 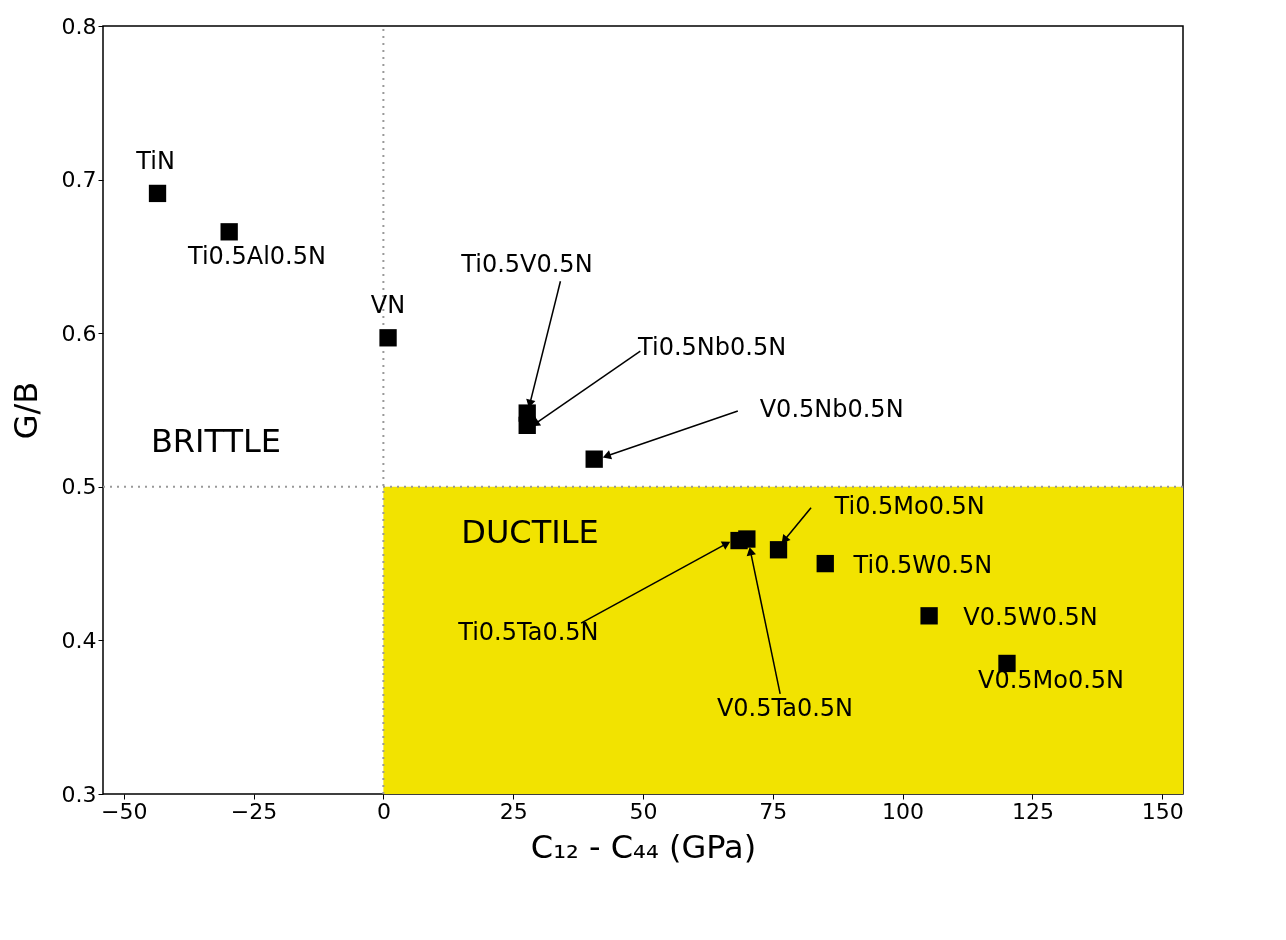 I want to click on annotation: V0.5Mo0.5N, so click(x=1051, y=679).